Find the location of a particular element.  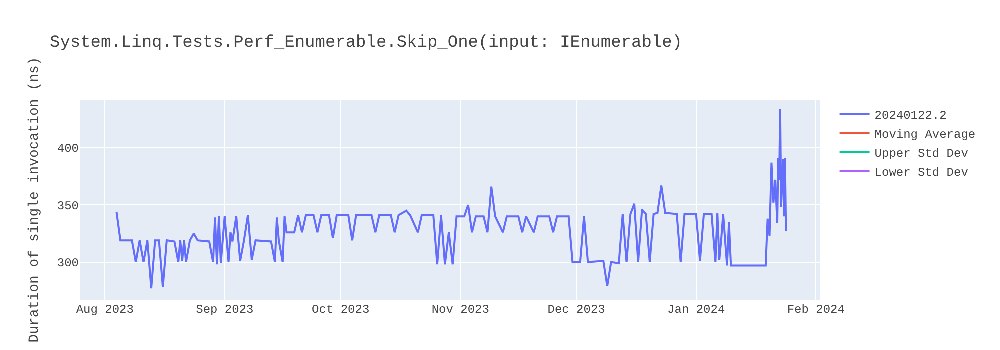

y-tick-label: 350 is located at coordinates (68, 206).